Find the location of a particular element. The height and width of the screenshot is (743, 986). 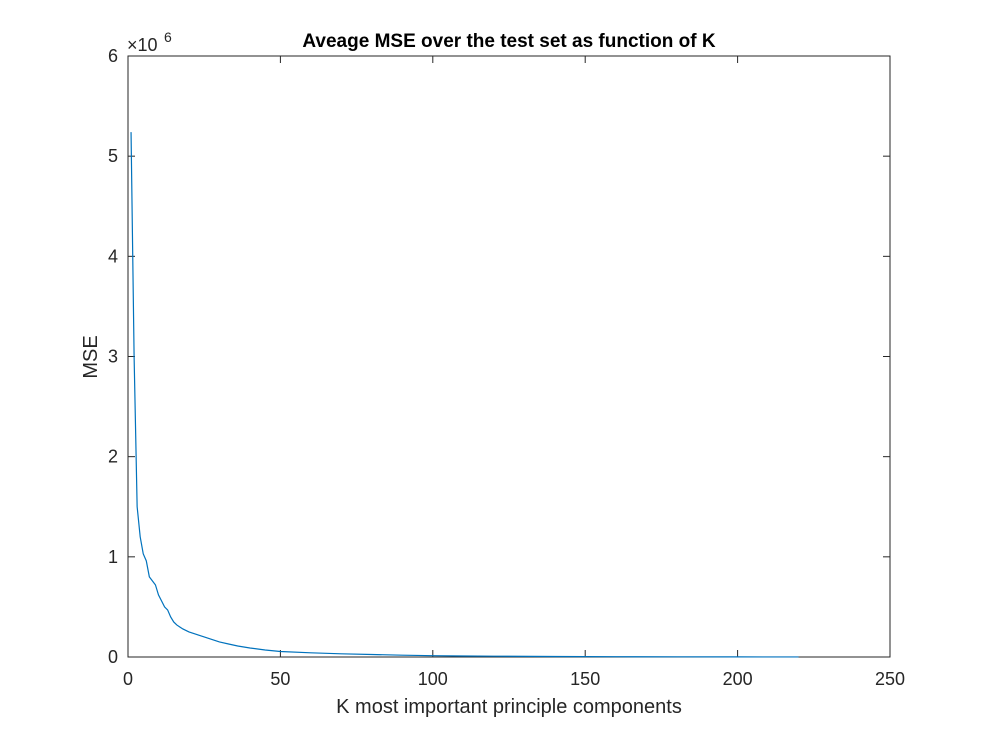

x-tick-label: 150 is located at coordinates (585, 679).